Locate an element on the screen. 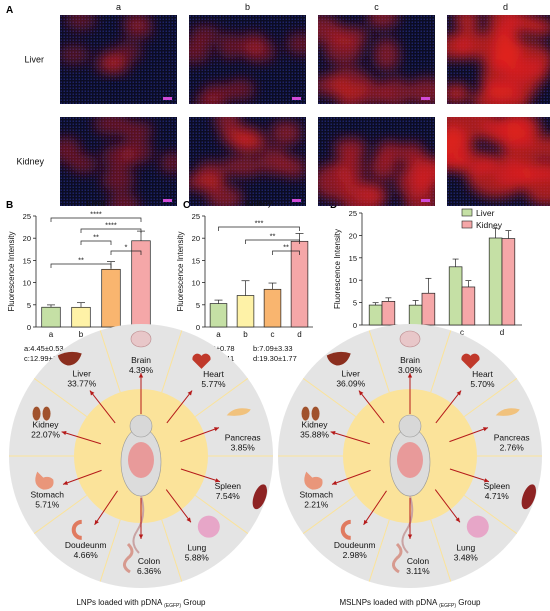 The width and height of the screenshot is (550, 611). brain-icon is located at coordinates (410, 339).